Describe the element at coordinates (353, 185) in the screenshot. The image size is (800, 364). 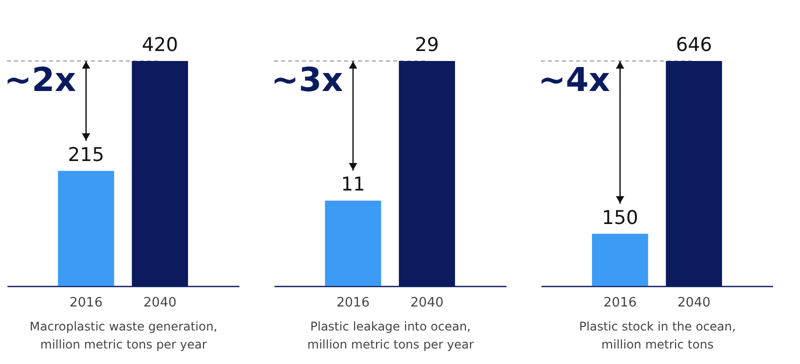
I see `data-label: 11` at that location.